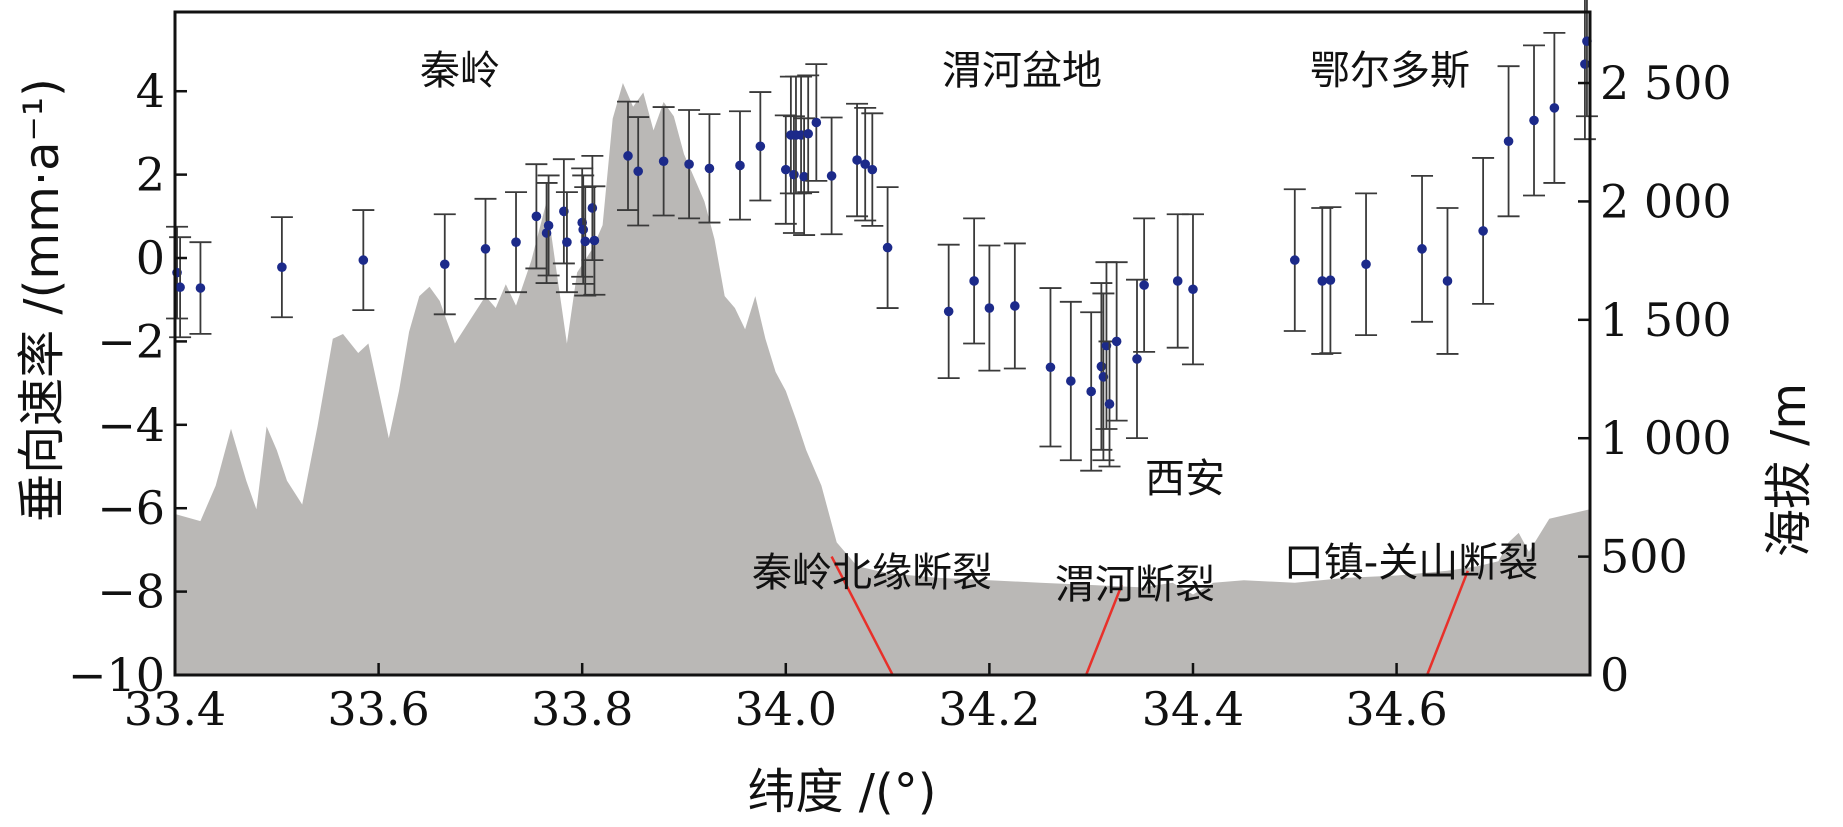 This screenshot has height=827, width=1843. I want to click on x-tick-label: 34.0, so click(786, 709).